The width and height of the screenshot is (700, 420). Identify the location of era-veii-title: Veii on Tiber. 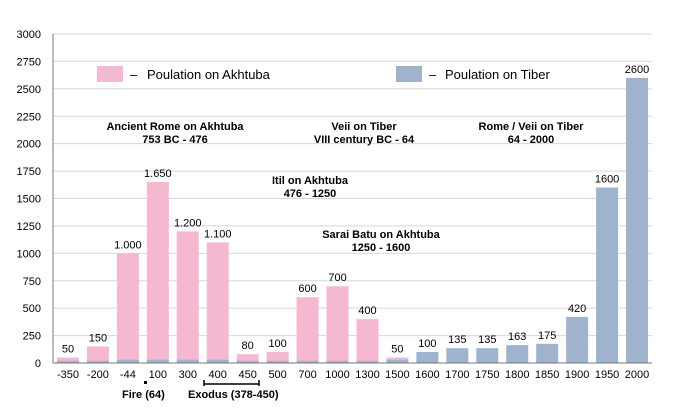
(364, 127).